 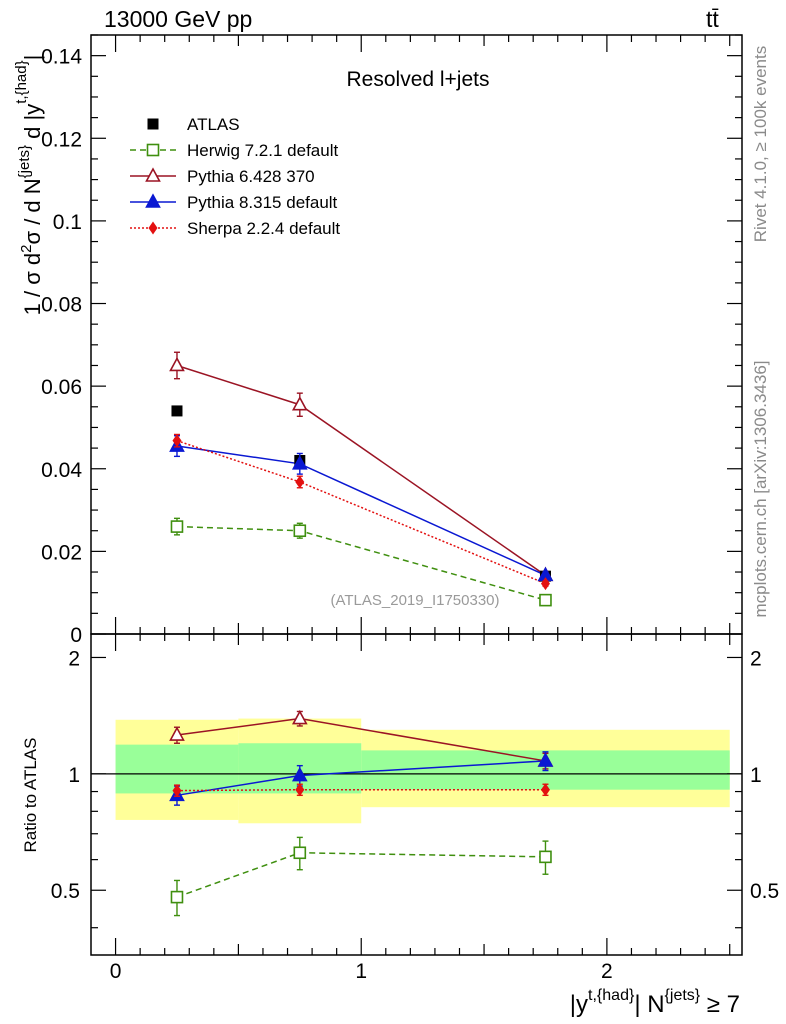 What do you see at coordinates (74, 658) in the screenshot?
I see `ratio-ytick-label: 2` at bounding box center [74, 658].